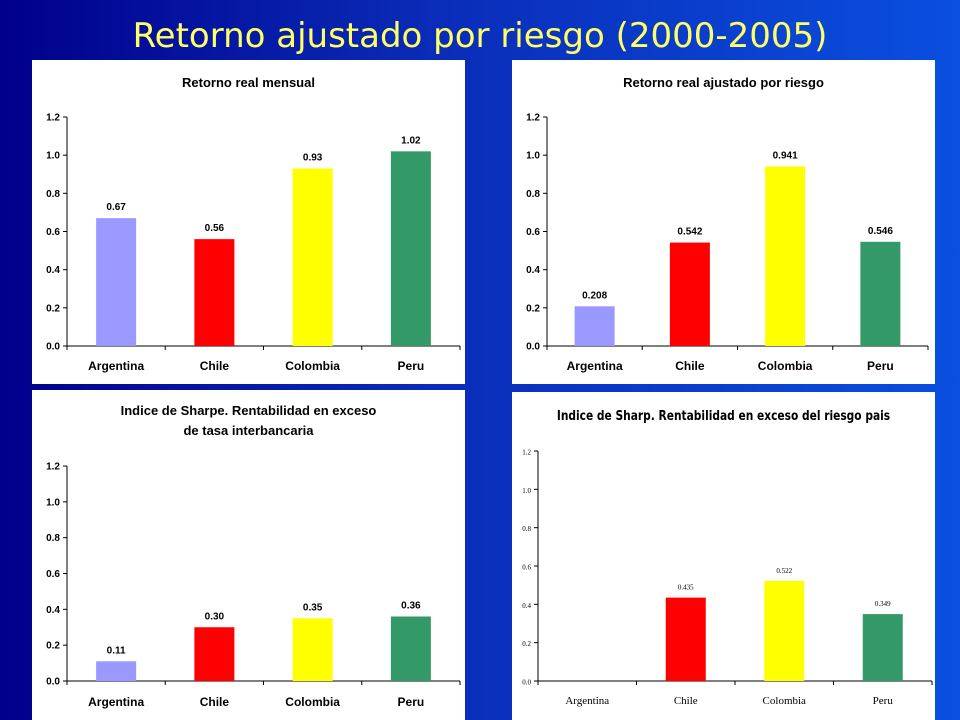 This screenshot has width=960, height=720. What do you see at coordinates (785, 155) in the screenshot?
I see `data-label-colombia: 0.941` at bounding box center [785, 155].